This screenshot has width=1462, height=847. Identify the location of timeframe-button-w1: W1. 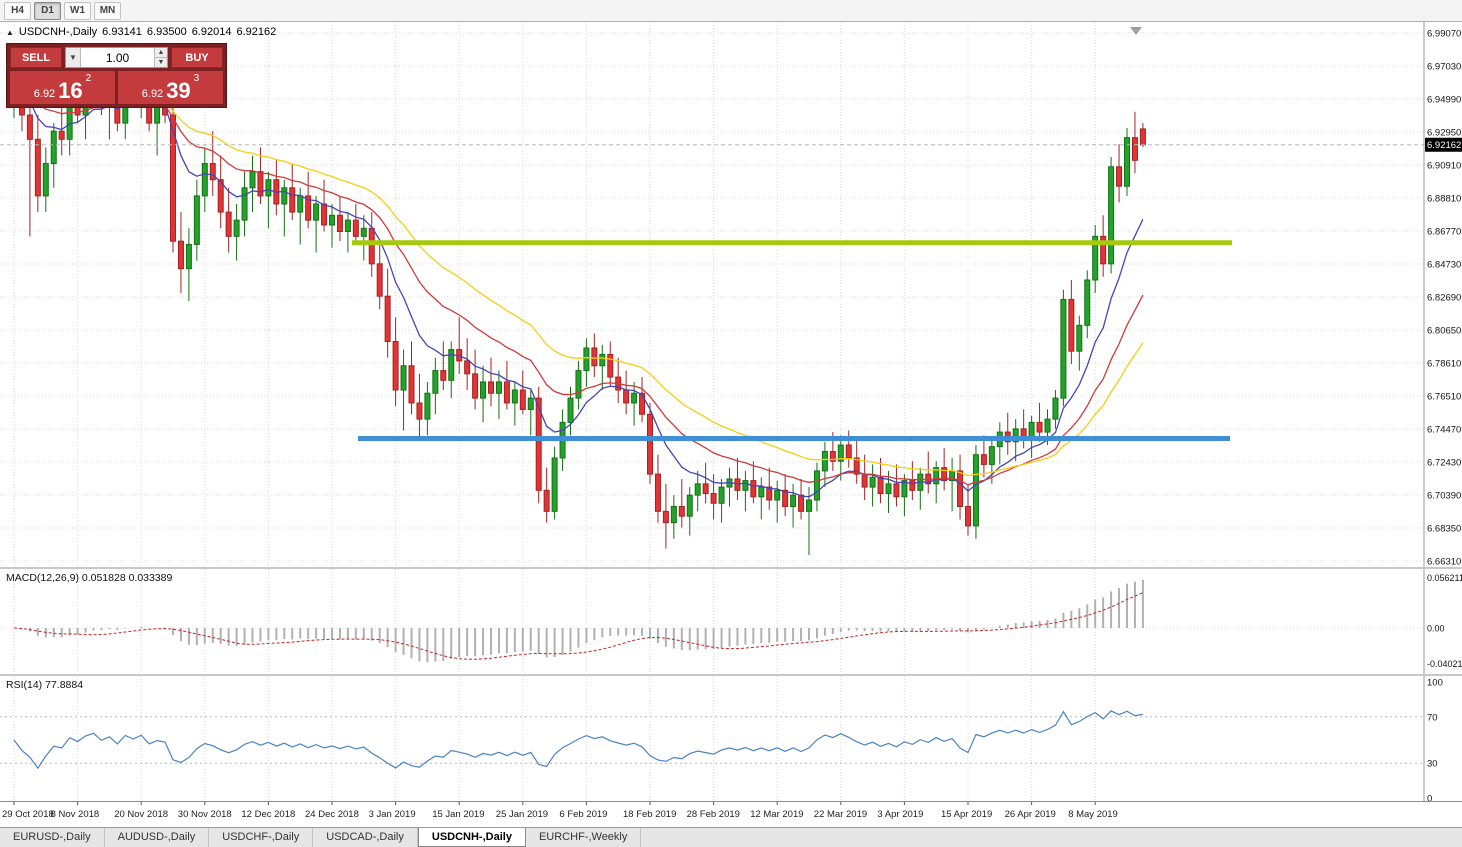
(77, 10).